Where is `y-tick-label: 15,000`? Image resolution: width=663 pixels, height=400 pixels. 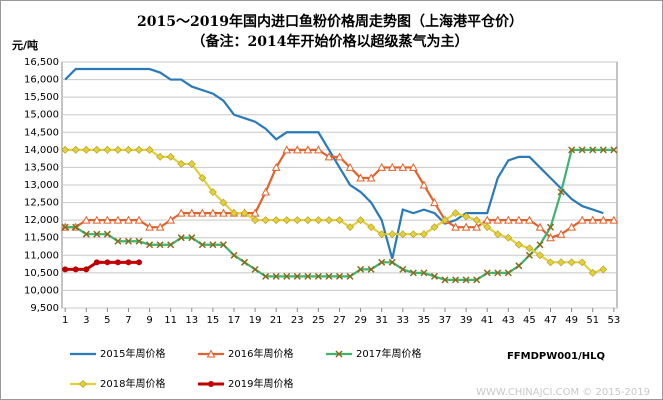 y-tick-label: 15,000 is located at coordinates (41, 115).